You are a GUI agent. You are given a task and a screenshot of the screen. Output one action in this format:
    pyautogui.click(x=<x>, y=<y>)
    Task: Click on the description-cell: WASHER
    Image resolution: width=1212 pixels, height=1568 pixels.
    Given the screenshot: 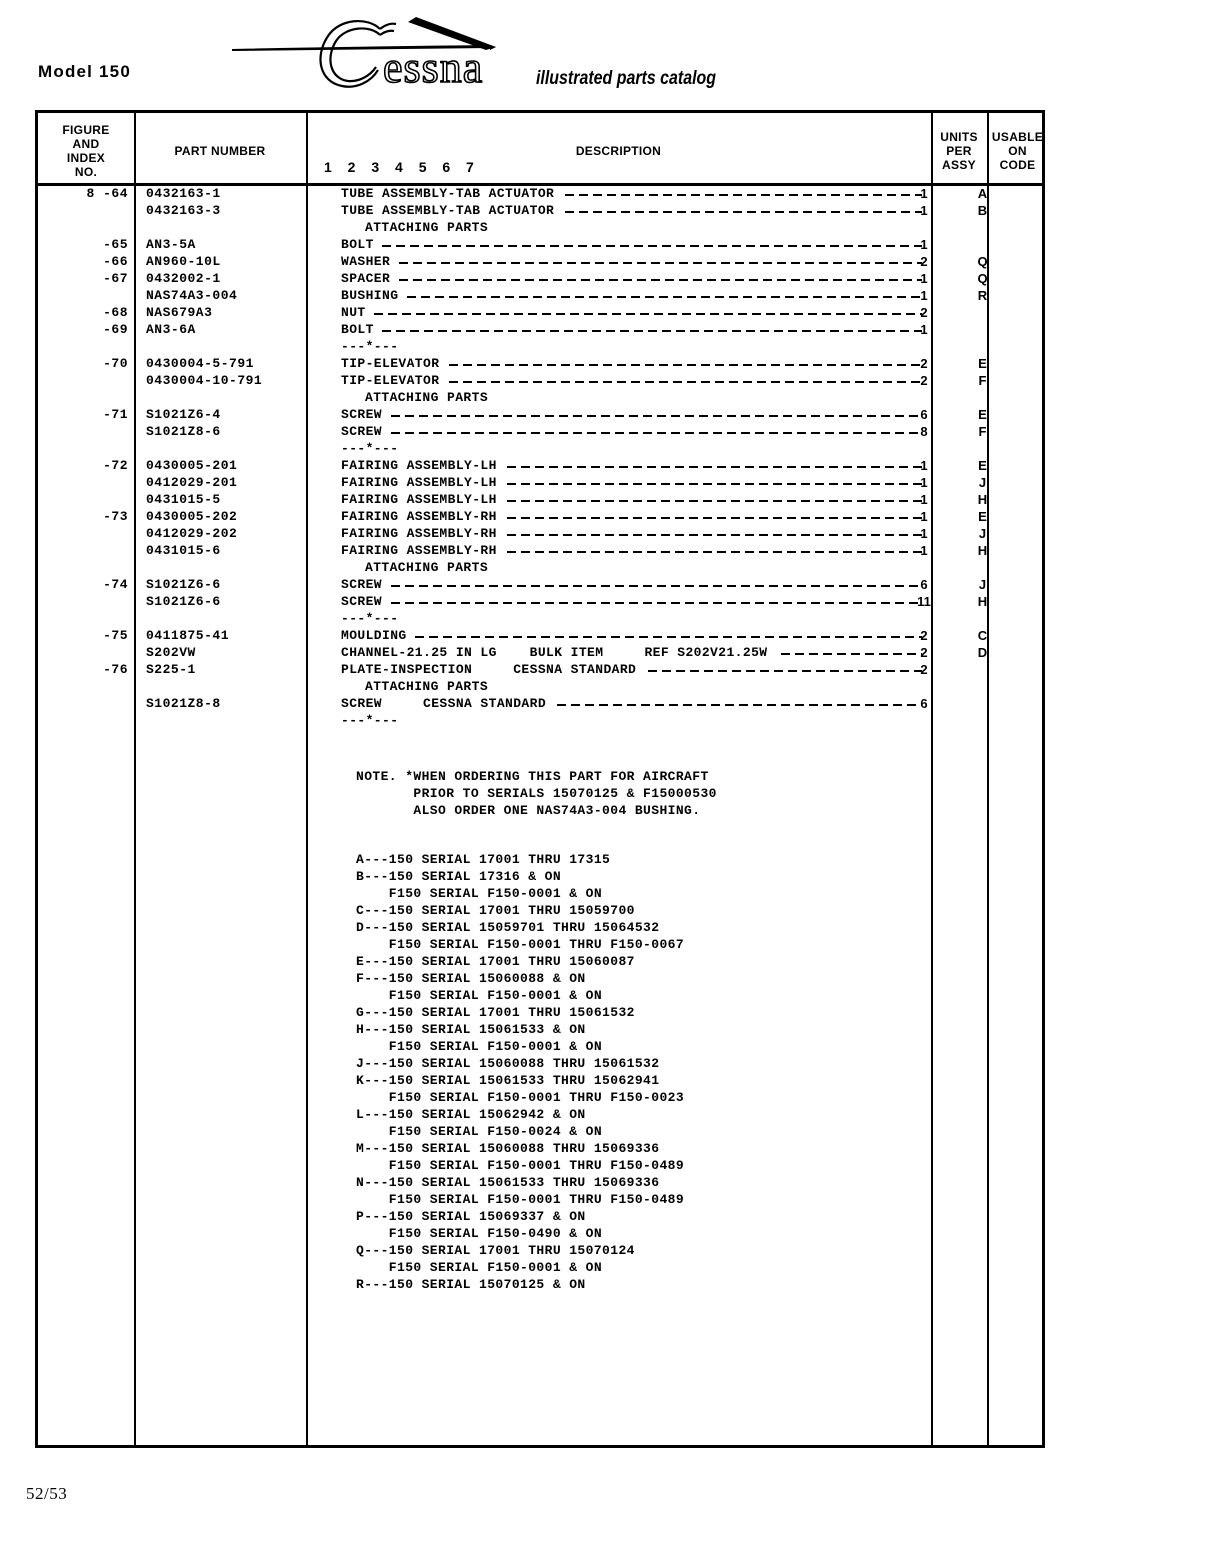 What is the action you would take?
    pyautogui.click(x=633, y=262)
    